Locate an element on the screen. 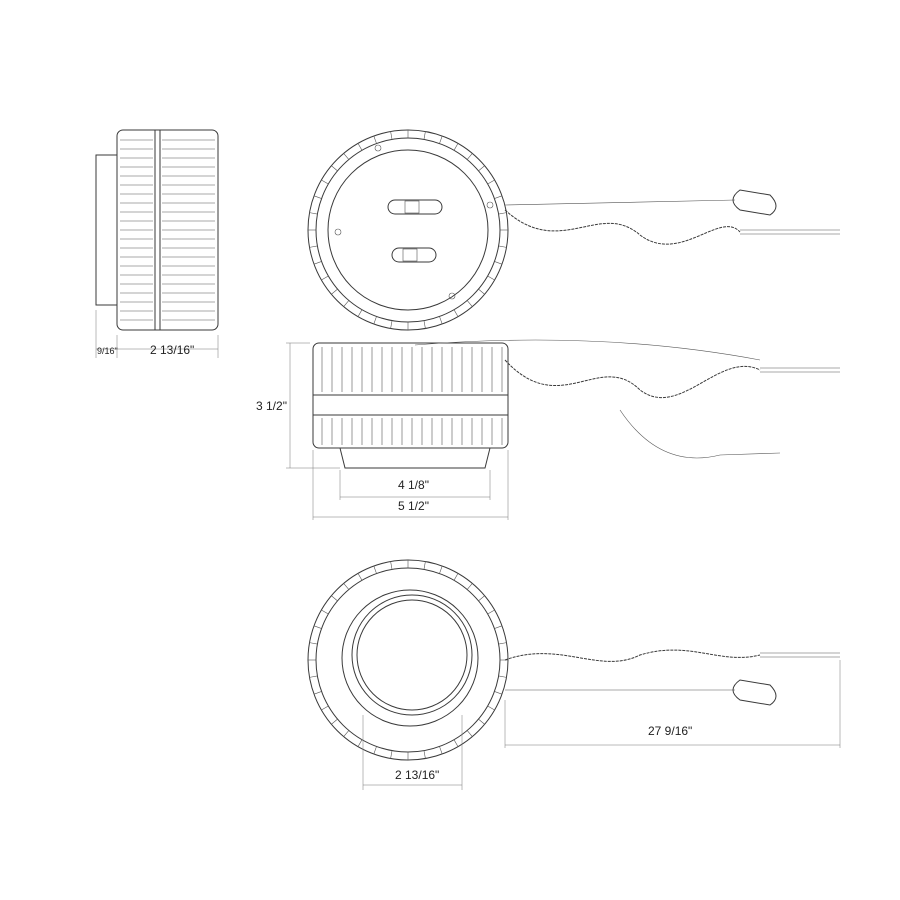  side-dimensions: 9/16" 2 13/16" is located at coordinates (157, 334).